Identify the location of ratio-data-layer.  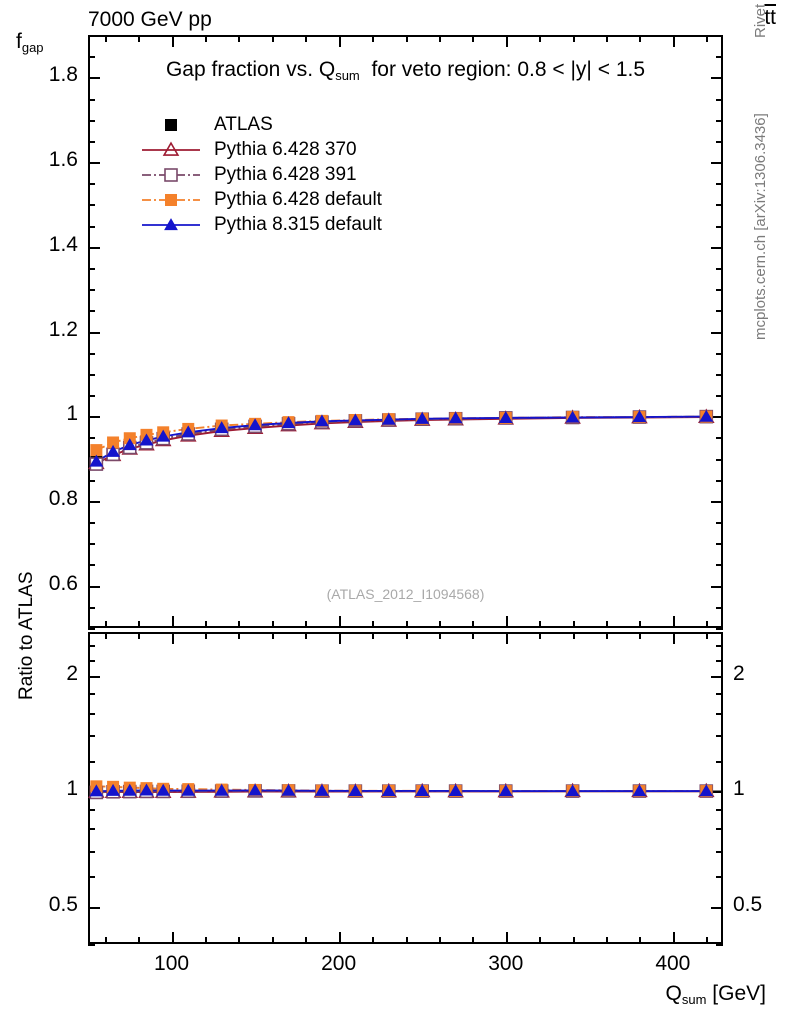
(405, 790).